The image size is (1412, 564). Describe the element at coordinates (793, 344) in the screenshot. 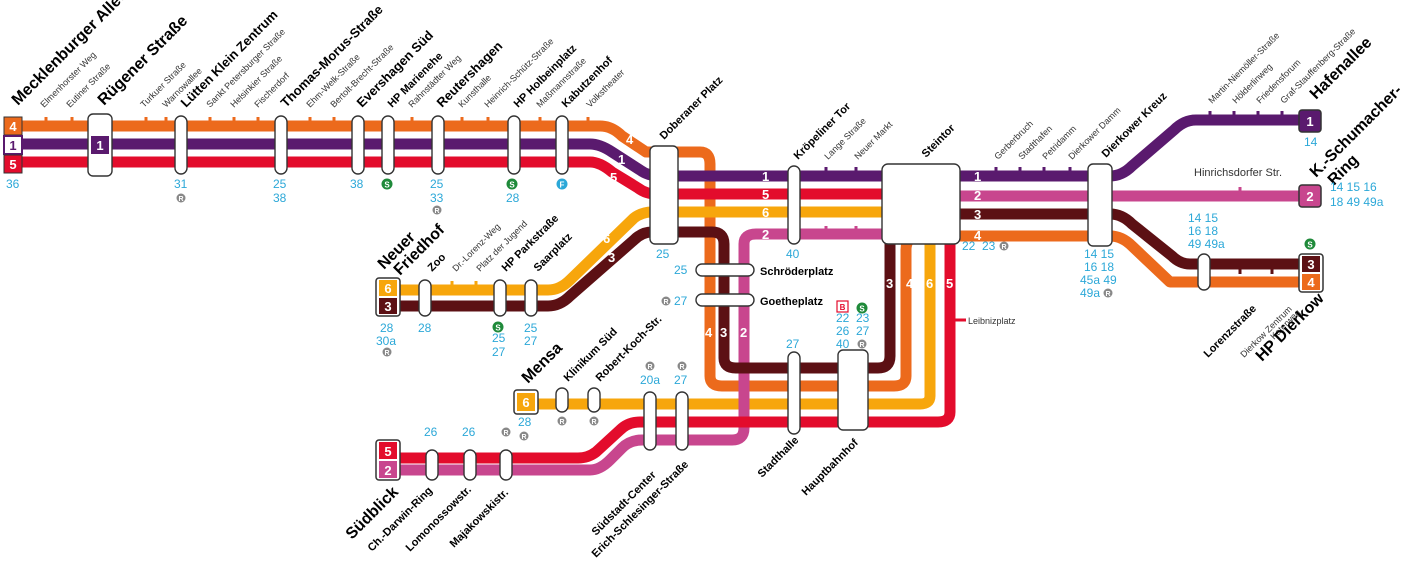

I see `bus-stadthalle: 27` at that location.